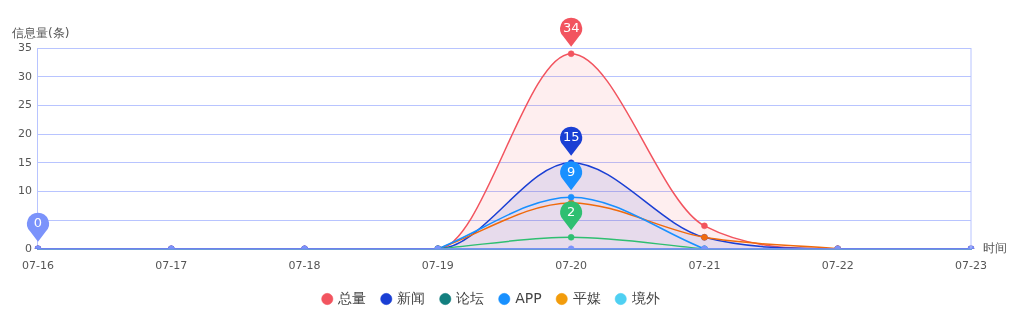 The height and width of the screenshot is (324, 1021). Describe the element at coordinates (704, 266) in the screenshot. I see `x-tick-label: 07-21` at that location.